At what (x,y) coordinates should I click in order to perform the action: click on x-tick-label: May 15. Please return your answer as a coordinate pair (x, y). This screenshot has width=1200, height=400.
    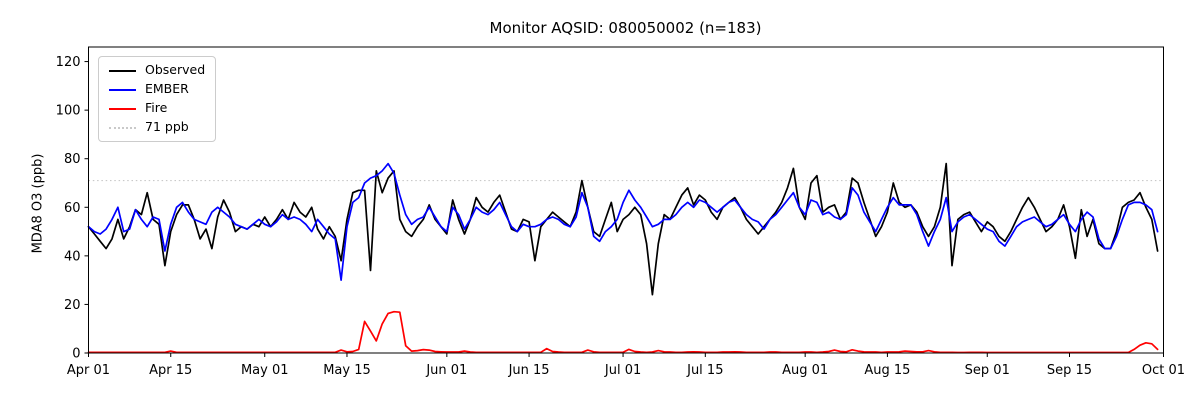
    Looking at the image, I should click on (347, 370).